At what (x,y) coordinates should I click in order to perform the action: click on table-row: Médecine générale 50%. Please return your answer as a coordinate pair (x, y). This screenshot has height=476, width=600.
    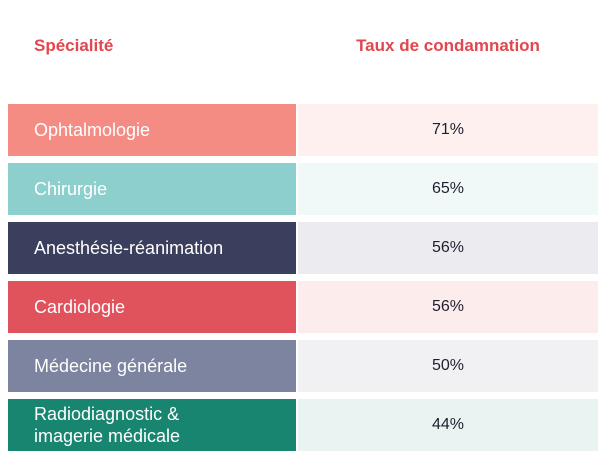
    Looking at the image, I should click on (303, 366).